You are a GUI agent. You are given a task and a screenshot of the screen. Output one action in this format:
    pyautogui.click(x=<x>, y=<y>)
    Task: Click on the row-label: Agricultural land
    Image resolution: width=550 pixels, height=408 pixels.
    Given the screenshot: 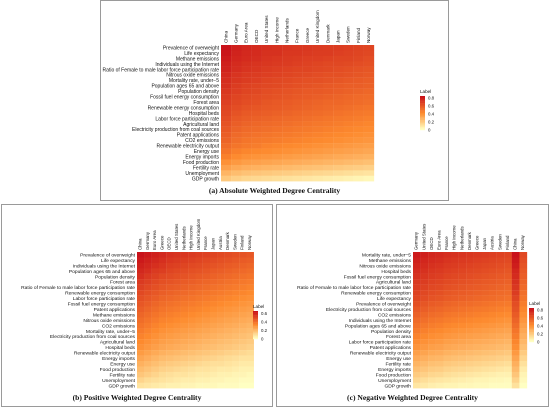 What is the action you would take?
    pyautogui.click(x=393, y=283)
    